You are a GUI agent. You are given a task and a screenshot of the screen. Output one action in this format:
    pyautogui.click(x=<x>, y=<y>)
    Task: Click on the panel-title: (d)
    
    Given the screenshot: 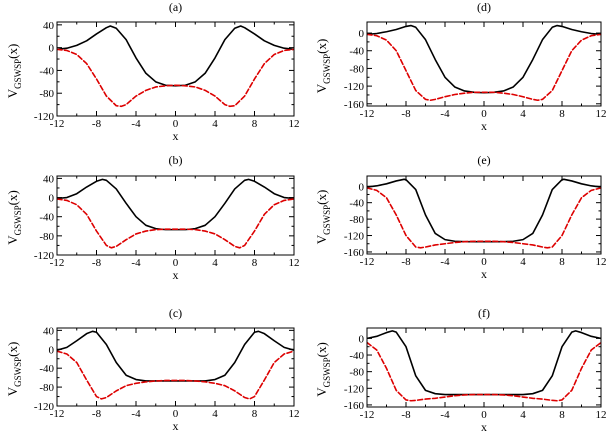 What is the action you would take?
    pyautogui.click(x=484, y=7)
    